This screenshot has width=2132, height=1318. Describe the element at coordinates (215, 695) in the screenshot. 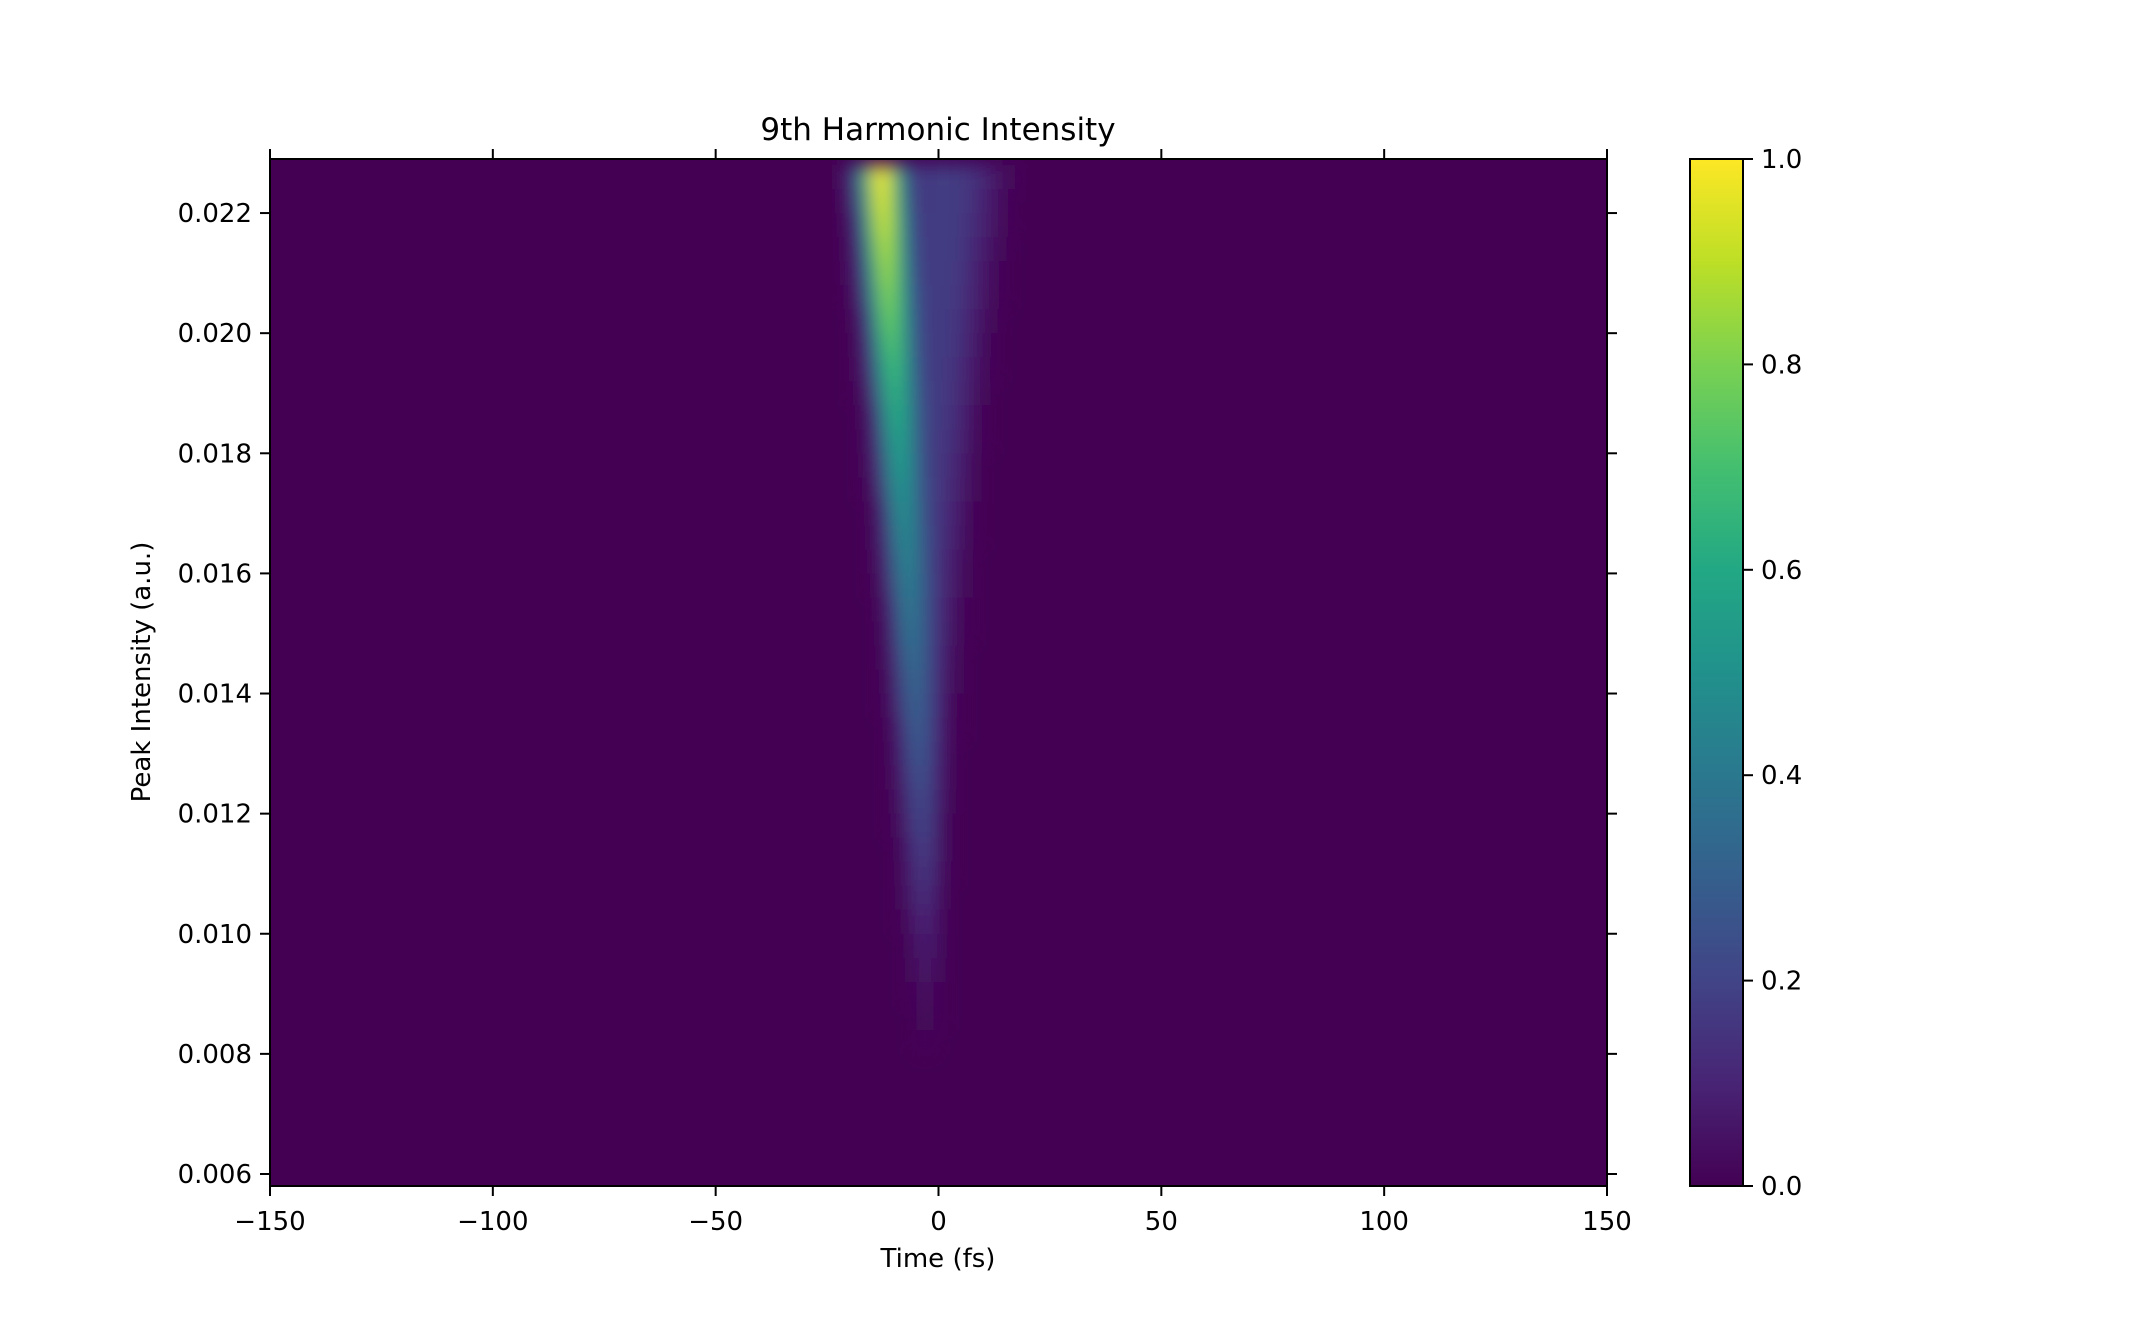

I see `y-tick-label: 0.014` at that location.